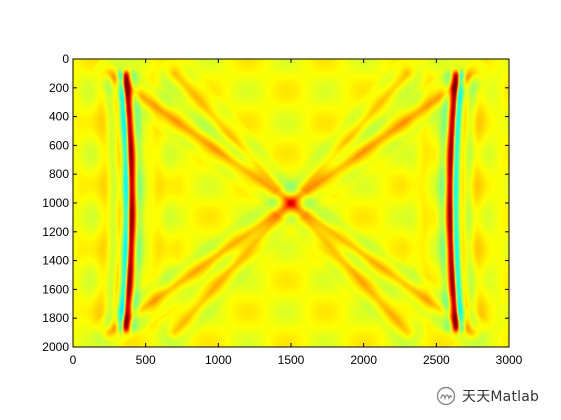 Image resolution: width=561 pixels, height=420 pixels. What do you see at coordinates (501, 397) in the screenshot?
I see `watermark-text: 天天Matlab` at bounding box center [501, 397].